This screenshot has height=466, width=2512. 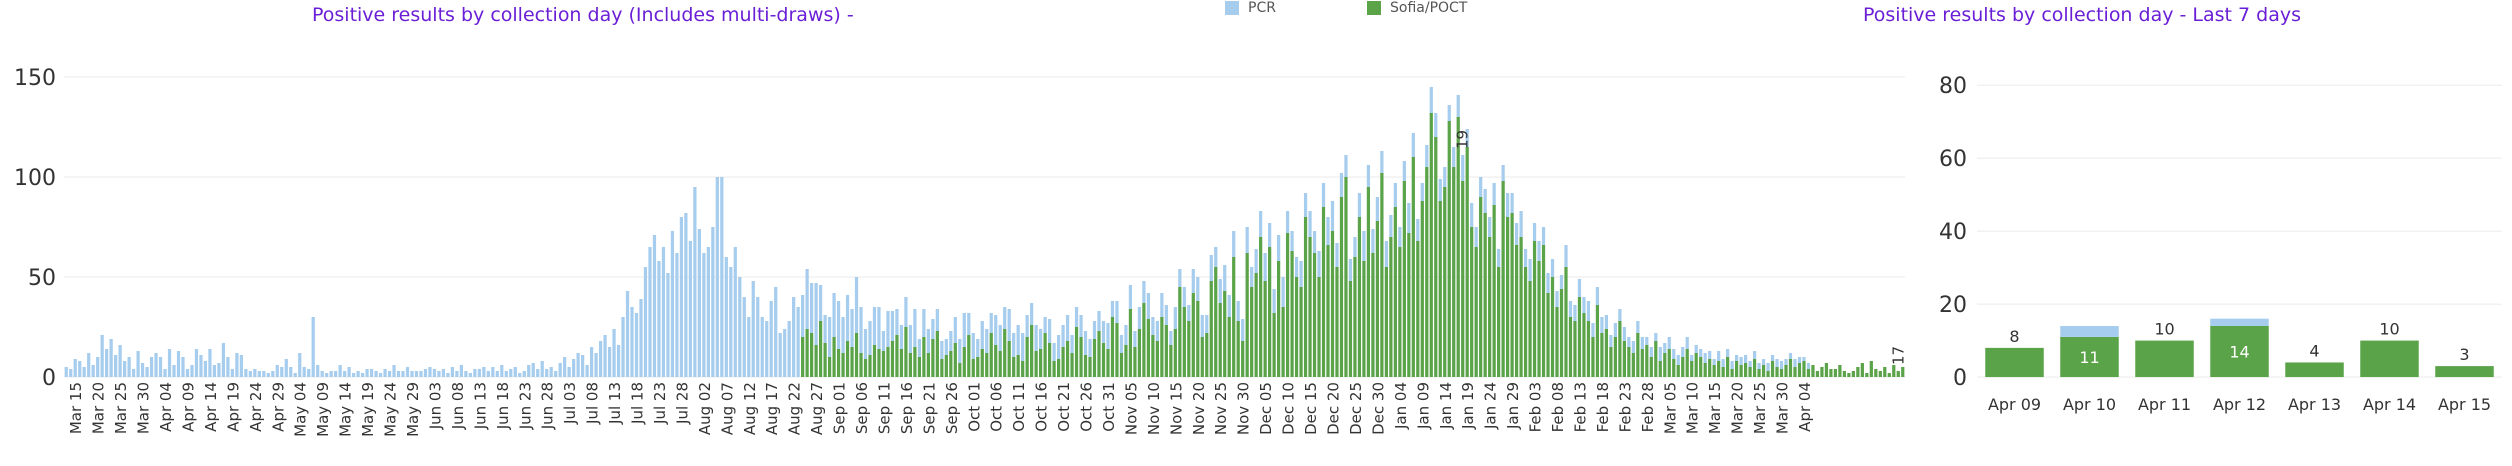 I want to click on main-x-tick-label: Jul 18, so click(x=638, y=403).